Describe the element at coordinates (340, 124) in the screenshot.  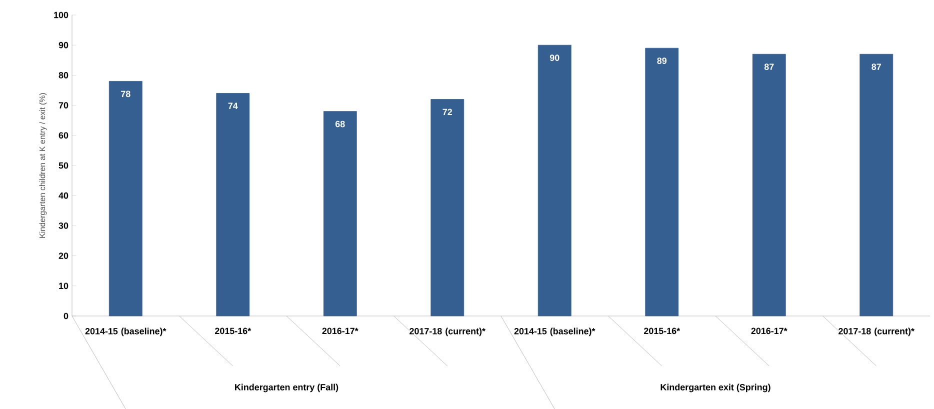
I see `data-label: 68` at that location.